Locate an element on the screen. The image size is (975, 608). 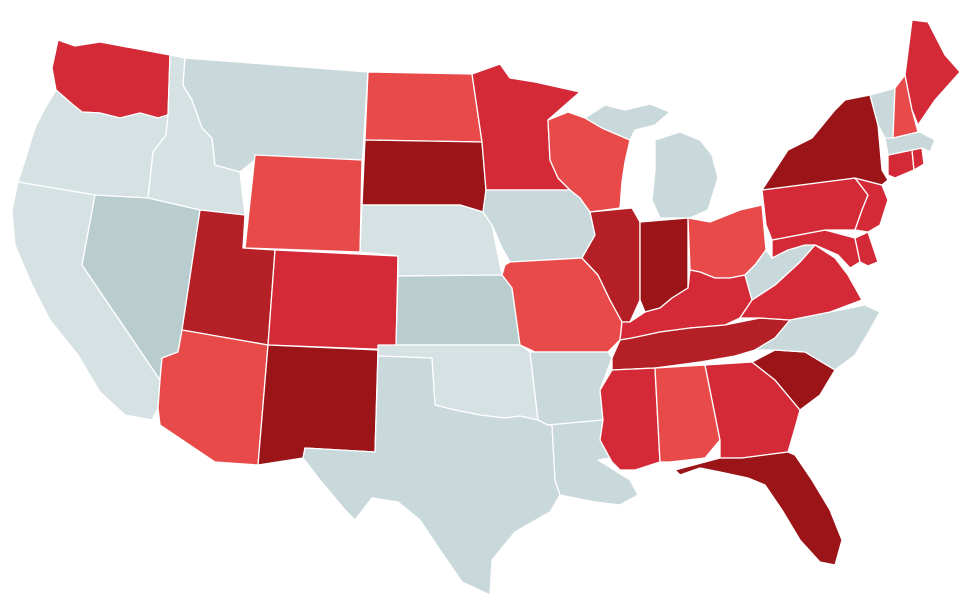
state-ma is located at coordinates (910, 143).